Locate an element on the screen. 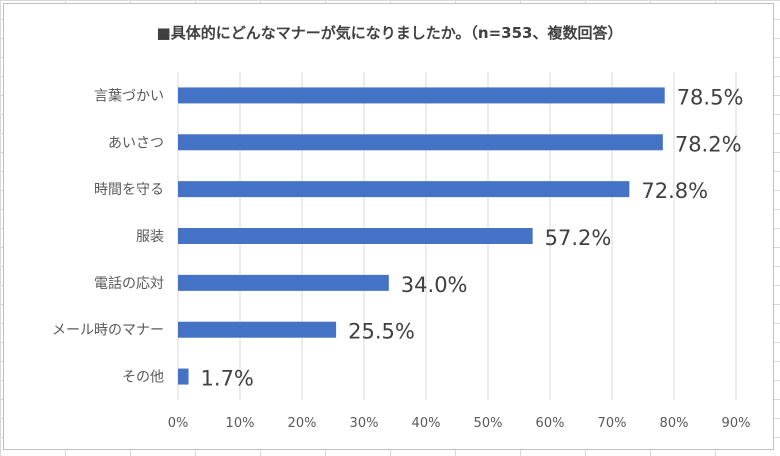 The height and width of the screenshot is (456, 780). x-tick-label: 60% is located at coordinates (550, 423).